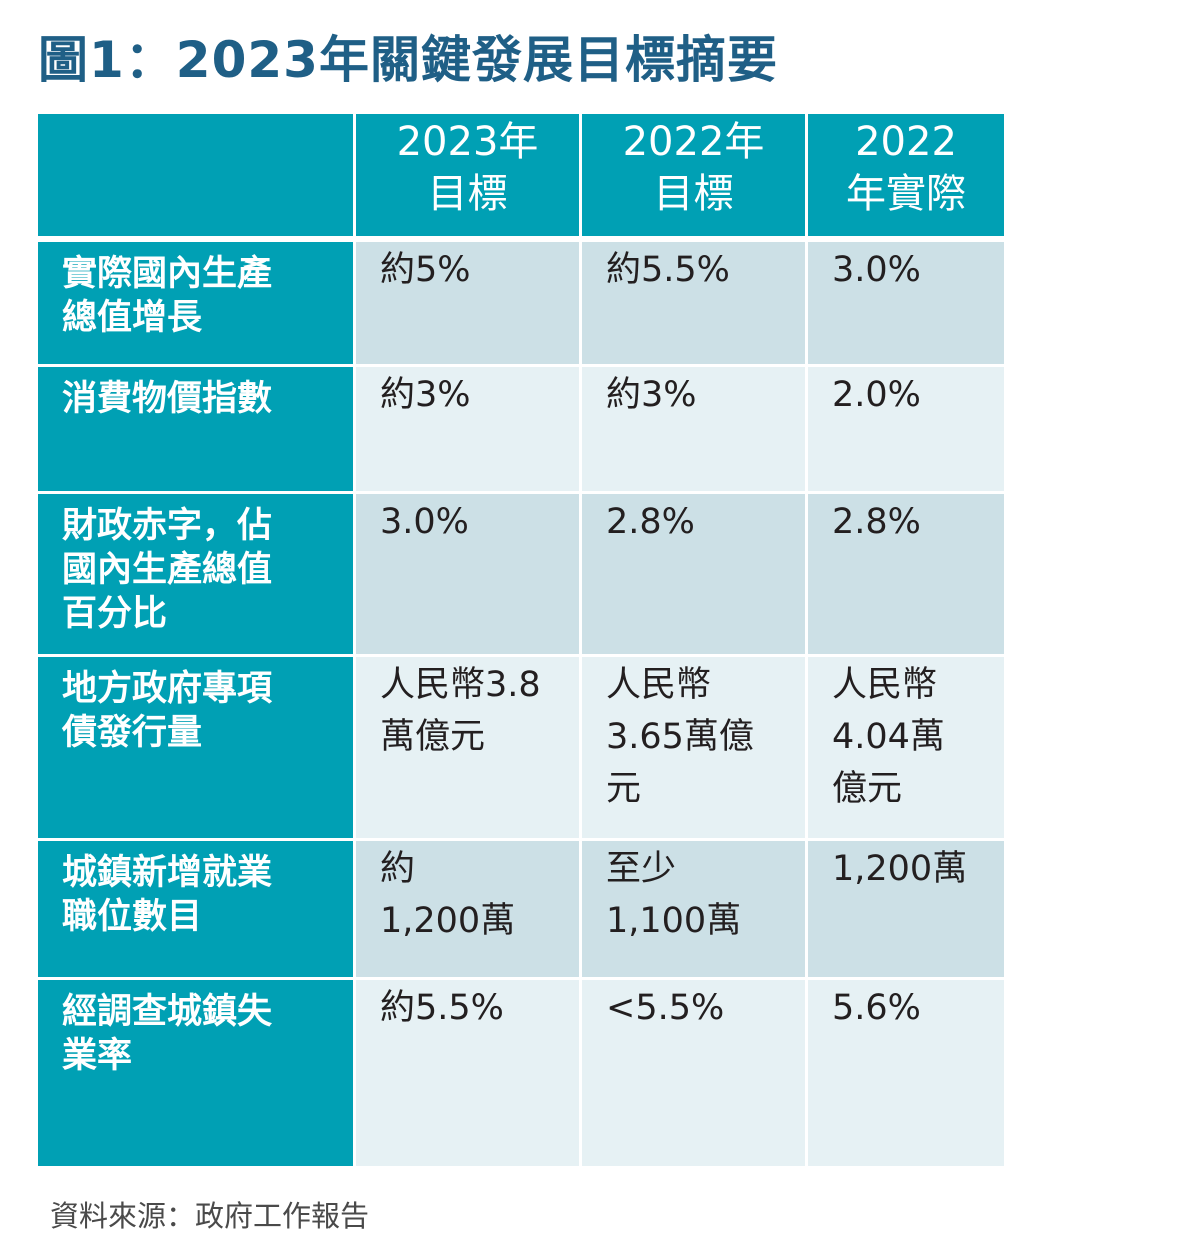 This screenshot has height=1253, width=1186. Describe the element at coordinates (467, 303) in the screenshot. I see `table-cell: 約5%` at that location.